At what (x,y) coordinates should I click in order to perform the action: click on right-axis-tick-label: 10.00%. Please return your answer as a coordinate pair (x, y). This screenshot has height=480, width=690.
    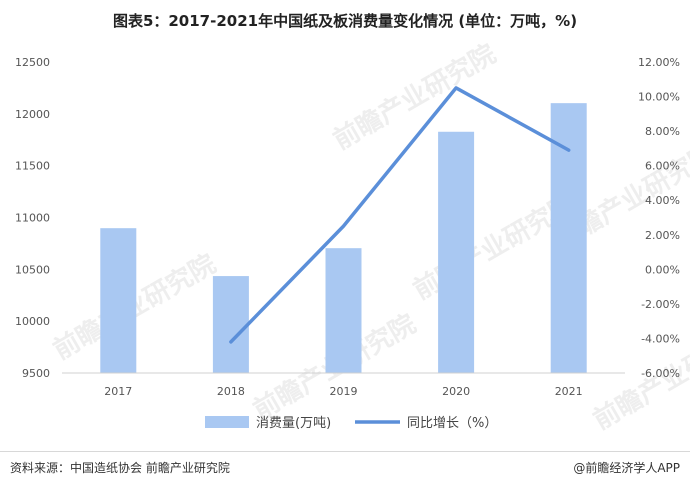
    Looking at the image, I should click on (659, 97).